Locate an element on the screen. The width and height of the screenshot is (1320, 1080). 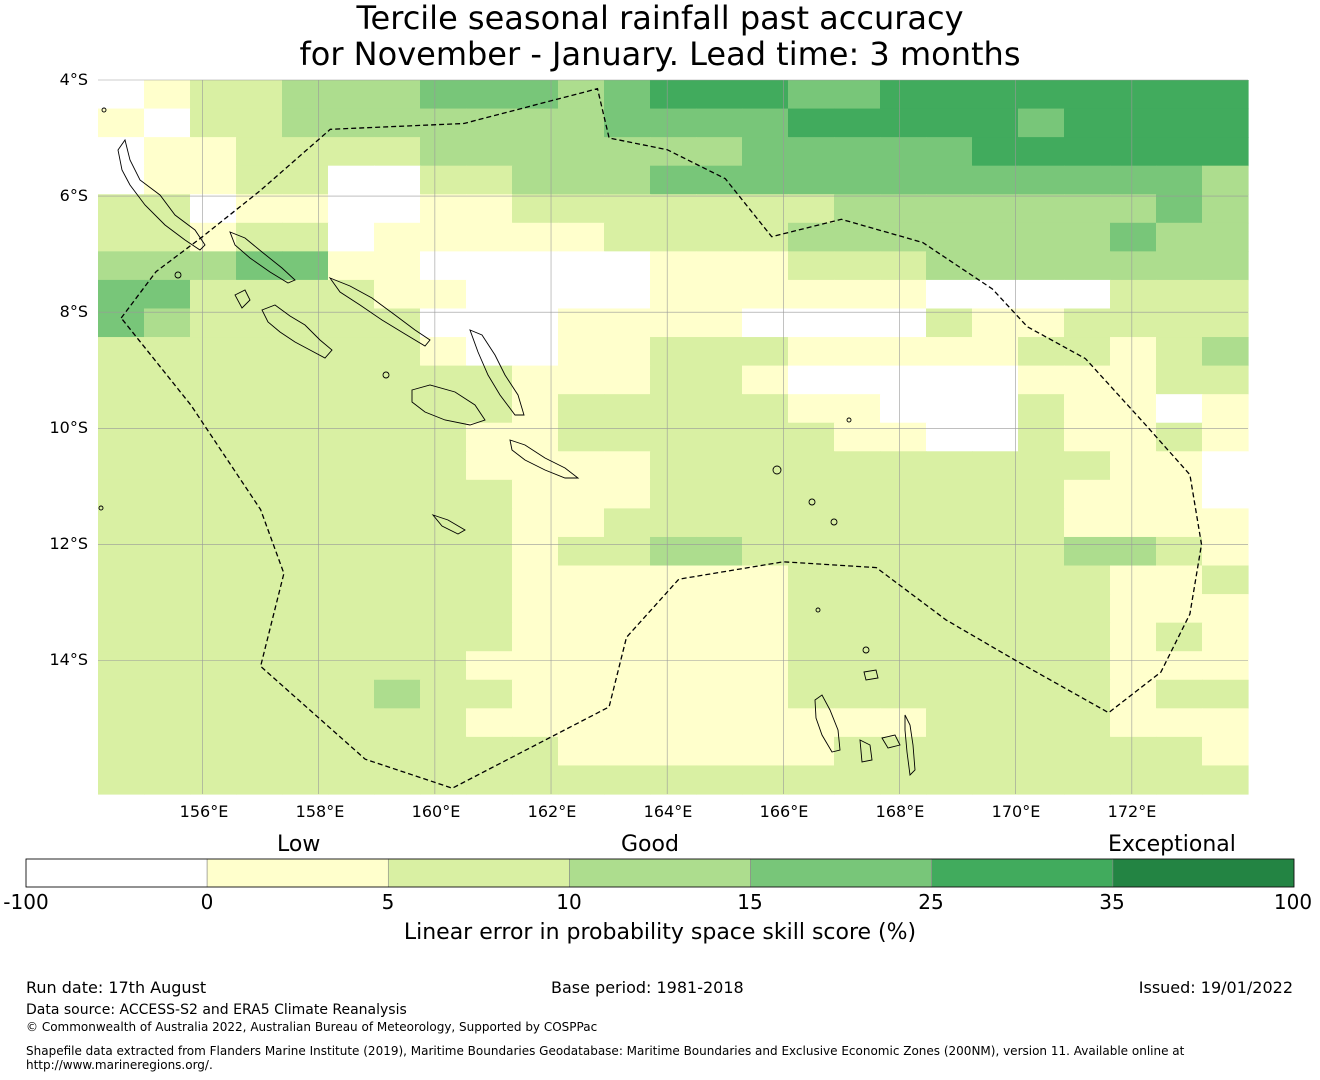
colorbar-tick: 0 is located at coordinates (207, 902).